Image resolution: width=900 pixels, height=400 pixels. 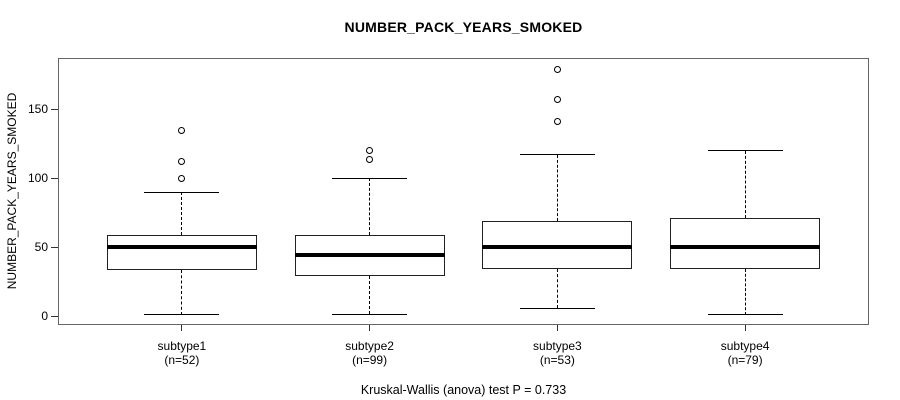 I want to click on group-n-label: (n=79), so click(x=745, y=359).